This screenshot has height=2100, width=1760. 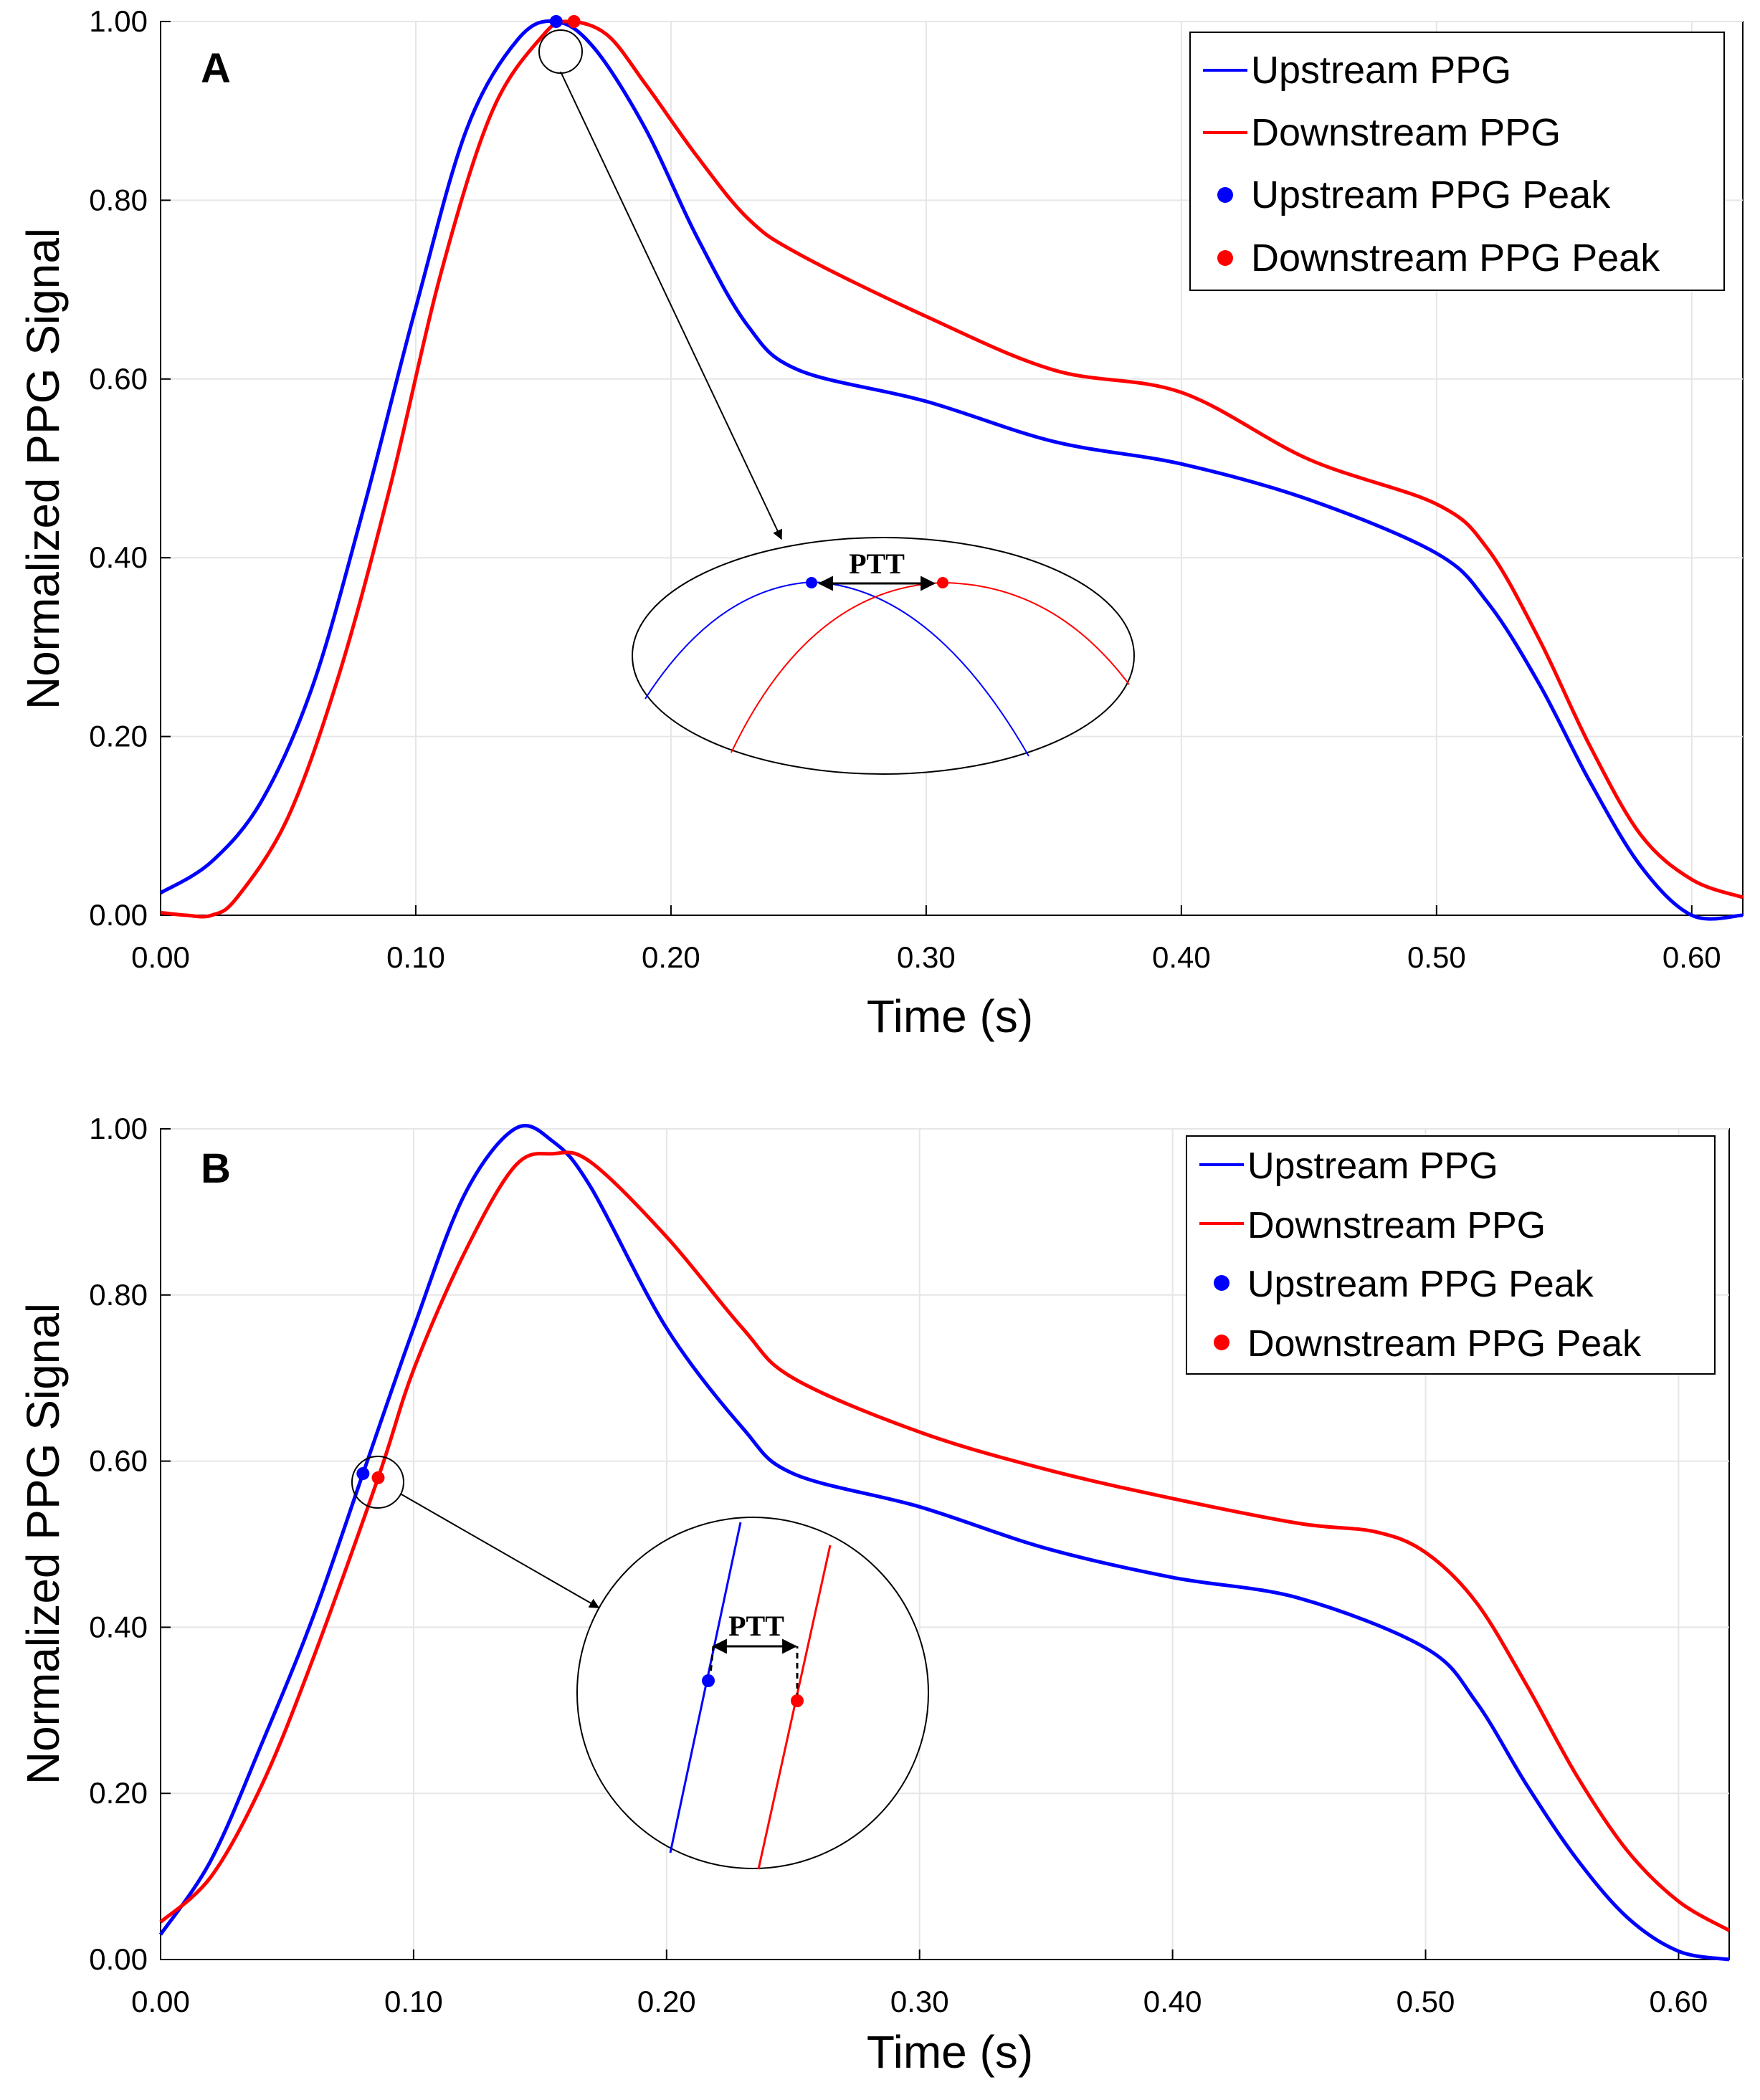 I want to click on inset-circle, so click(x=752, y=1693).